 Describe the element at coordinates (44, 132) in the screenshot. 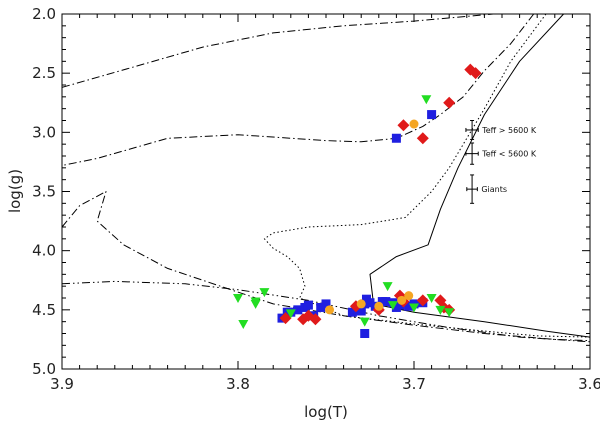

I see `y-tick-label: 3.0` at that location.